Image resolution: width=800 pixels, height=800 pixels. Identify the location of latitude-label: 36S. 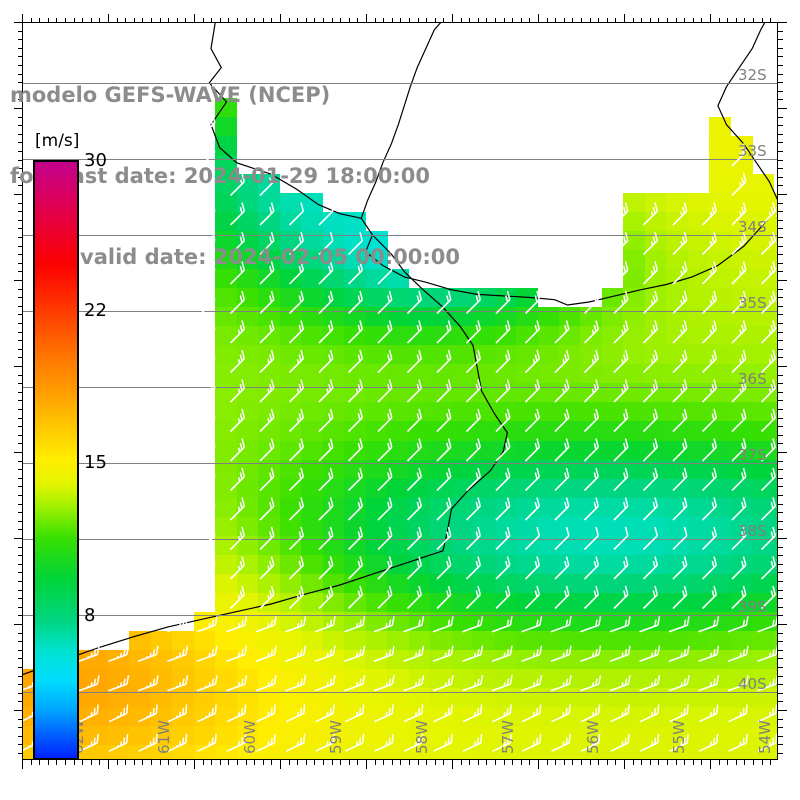
(752, 379).